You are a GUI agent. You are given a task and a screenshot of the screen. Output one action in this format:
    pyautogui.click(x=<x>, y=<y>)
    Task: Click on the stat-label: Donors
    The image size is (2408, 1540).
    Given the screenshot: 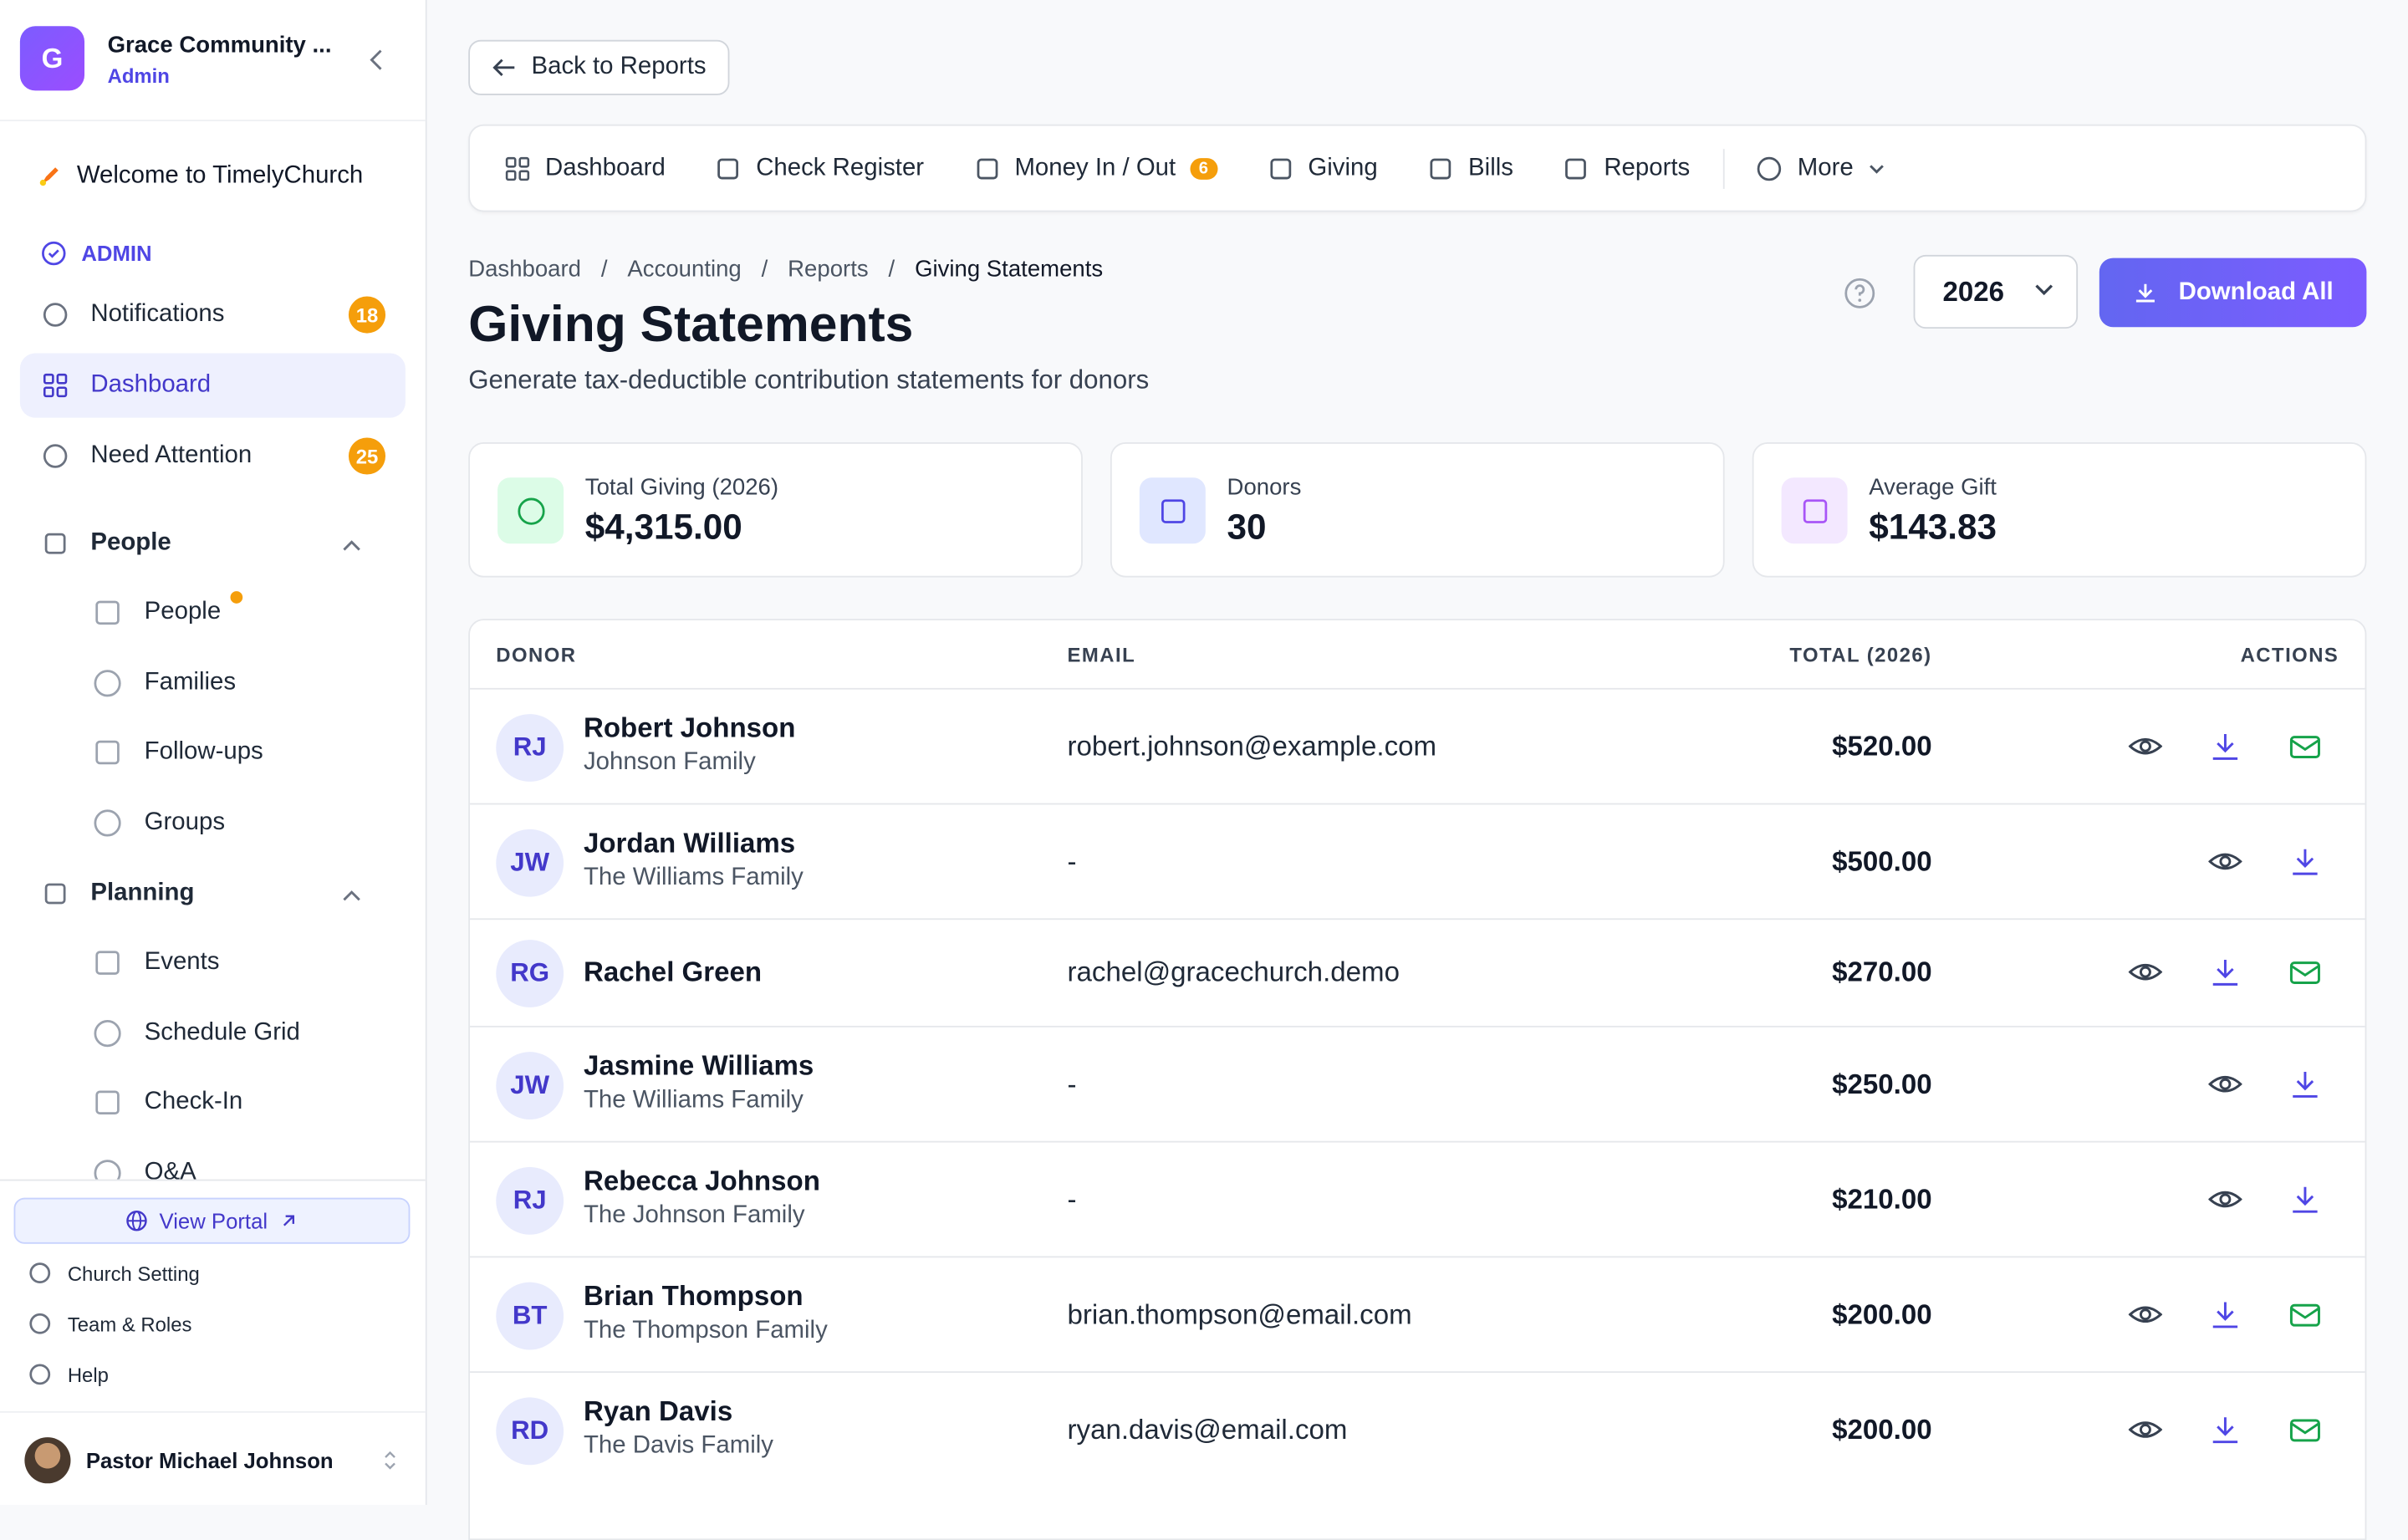 What is the action you would take?
    pyautogui.click(x=1265, y=488)
    